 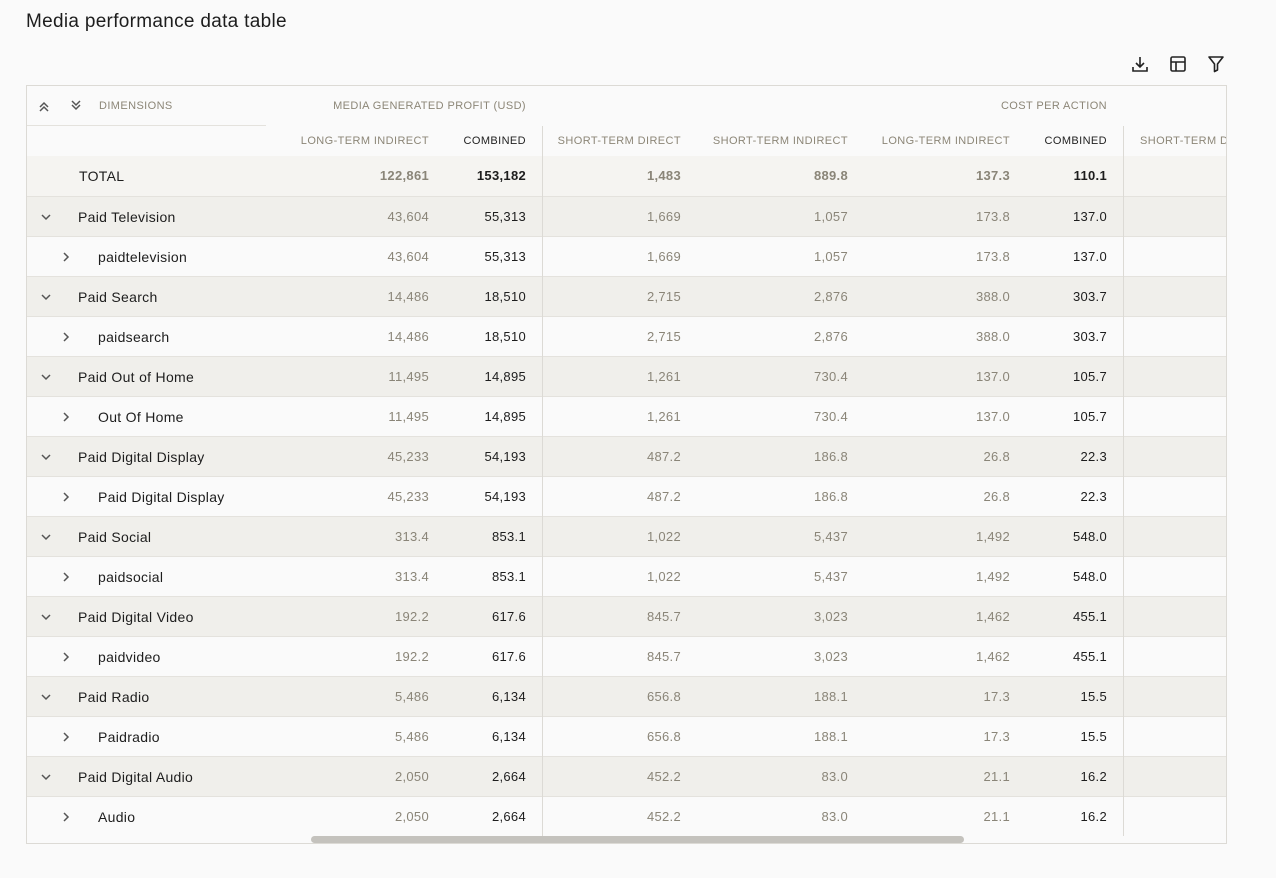 I want to click on value-cell: 1,669, so click(x=663, y=256).